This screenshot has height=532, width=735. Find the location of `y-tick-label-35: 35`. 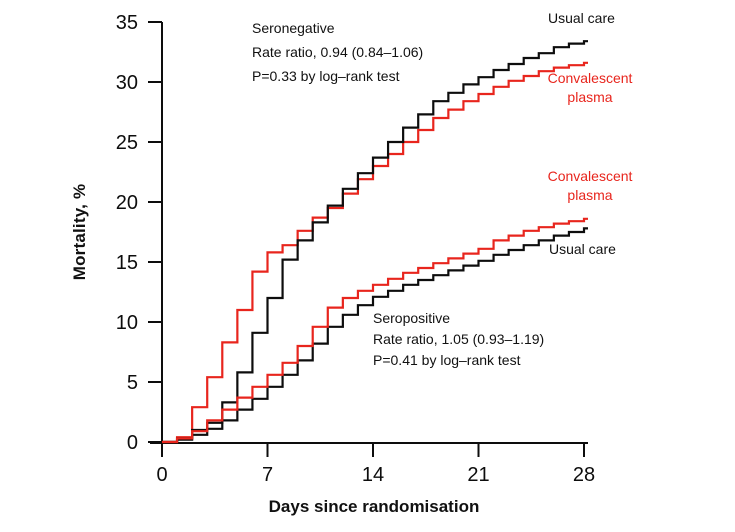

y-tick-label-35: 35 is located at coordinates (127, 23).